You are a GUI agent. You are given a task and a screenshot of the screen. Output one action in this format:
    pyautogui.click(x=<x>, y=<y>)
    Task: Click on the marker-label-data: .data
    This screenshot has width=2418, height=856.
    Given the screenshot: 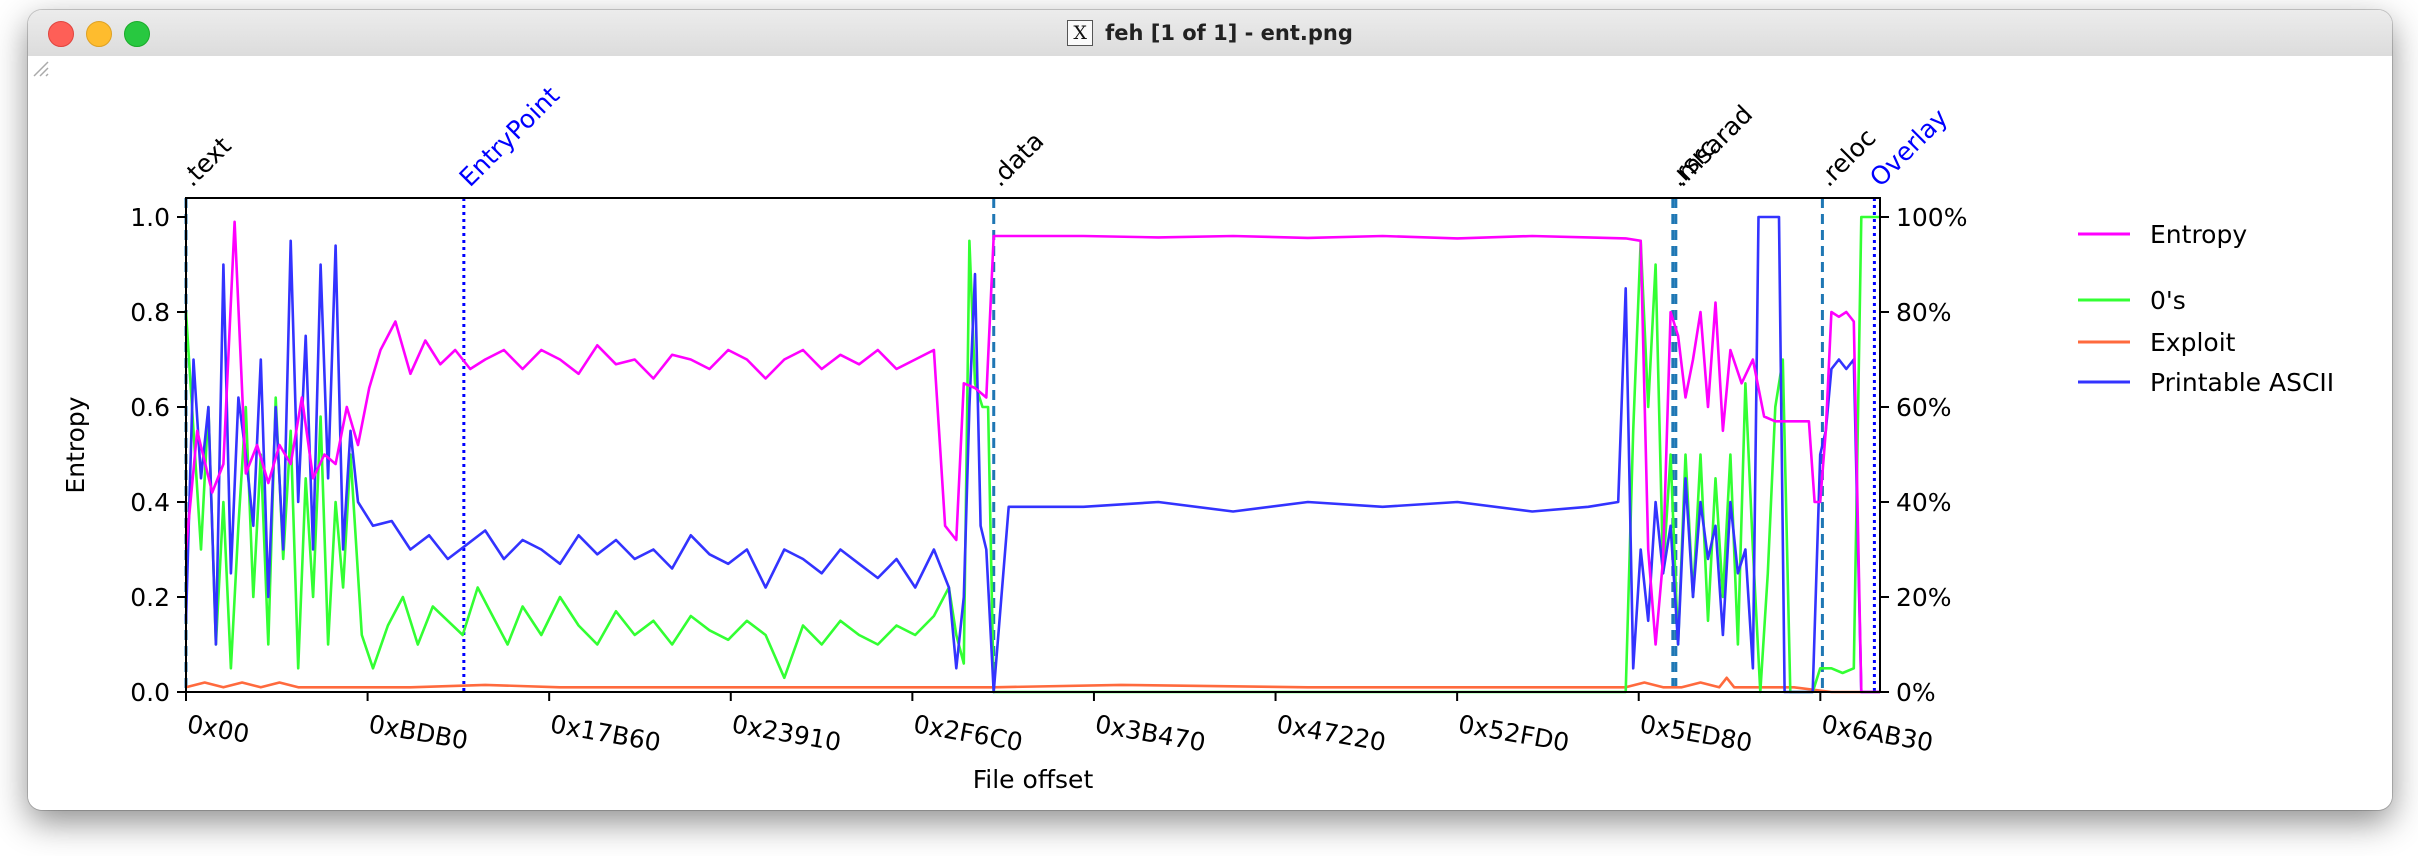 What is the action you would take?
    pyautogui.click(x=1016, y=159)
    